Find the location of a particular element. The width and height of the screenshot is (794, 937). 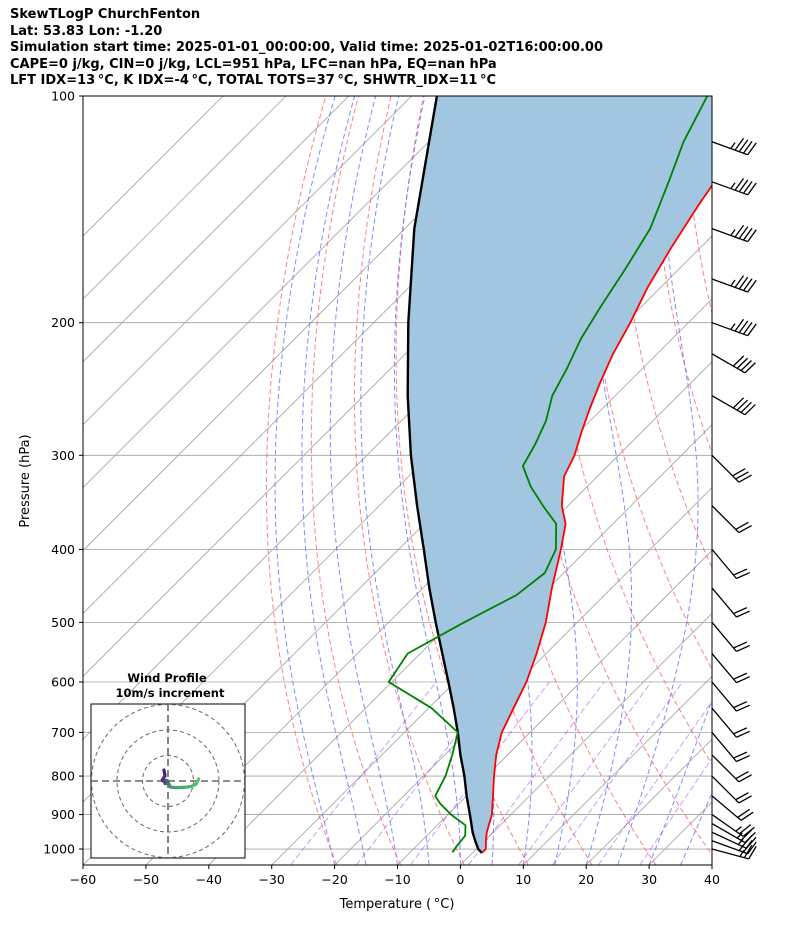

x-tick-label: −30 is located at coordinates (272, 879).